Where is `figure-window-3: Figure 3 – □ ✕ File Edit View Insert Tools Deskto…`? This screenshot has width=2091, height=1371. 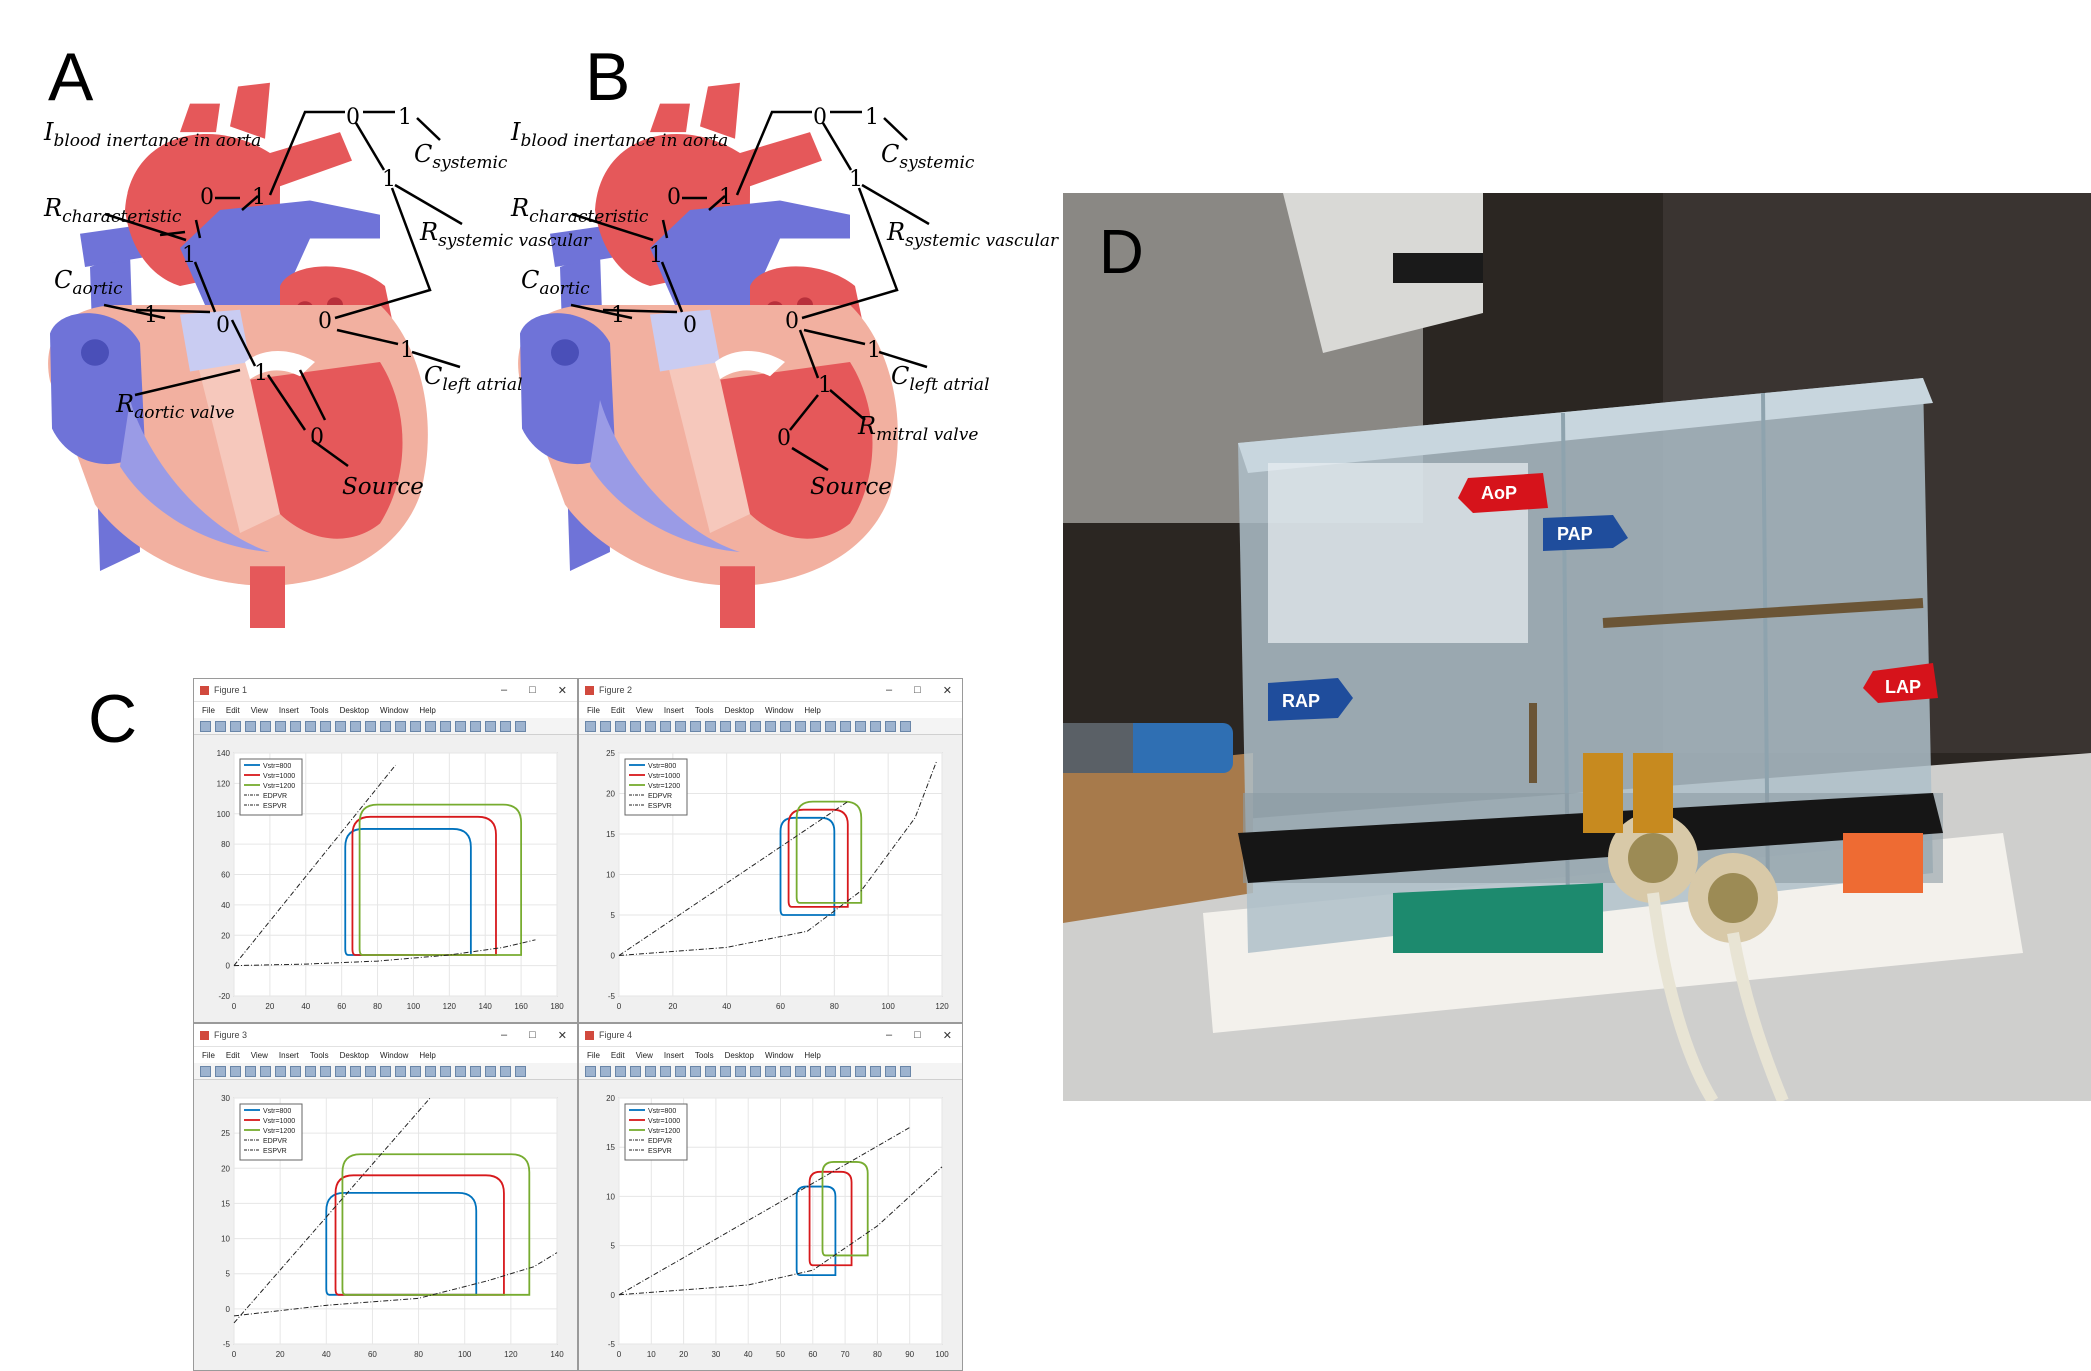
figure-window-3: Figure 3 – □ ✕ File Edit View Insert Tools Deskto… is located at coordinates (385, 1197).